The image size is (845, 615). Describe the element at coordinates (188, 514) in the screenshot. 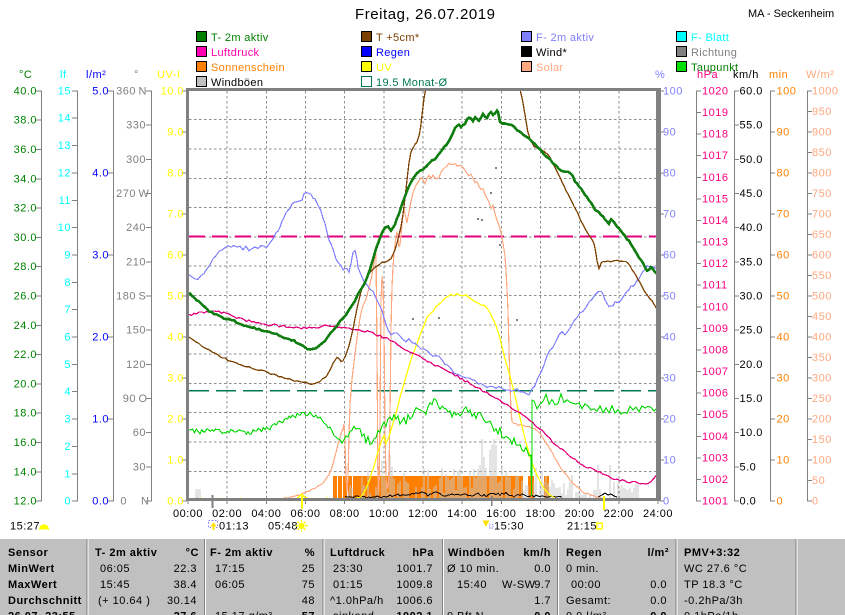

I see `svg-text: 00:00` at that location.